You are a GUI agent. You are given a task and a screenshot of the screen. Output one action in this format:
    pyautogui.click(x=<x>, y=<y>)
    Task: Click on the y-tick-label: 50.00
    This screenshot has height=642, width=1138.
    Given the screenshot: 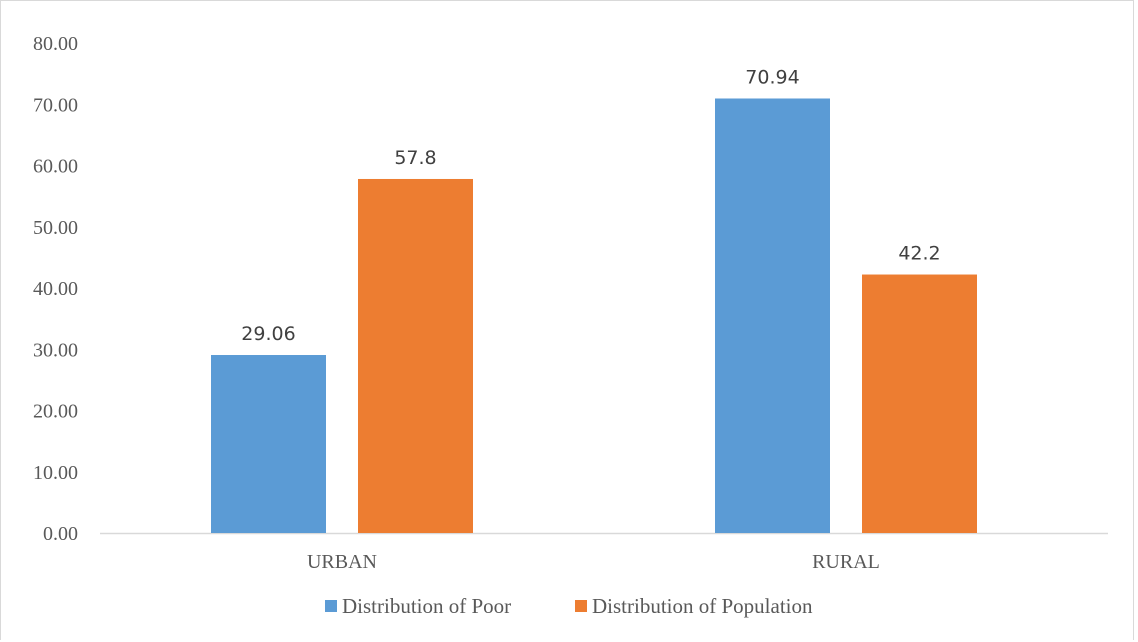 What is the action you would take?
    pyautogui.click(x=55, y=228)
    